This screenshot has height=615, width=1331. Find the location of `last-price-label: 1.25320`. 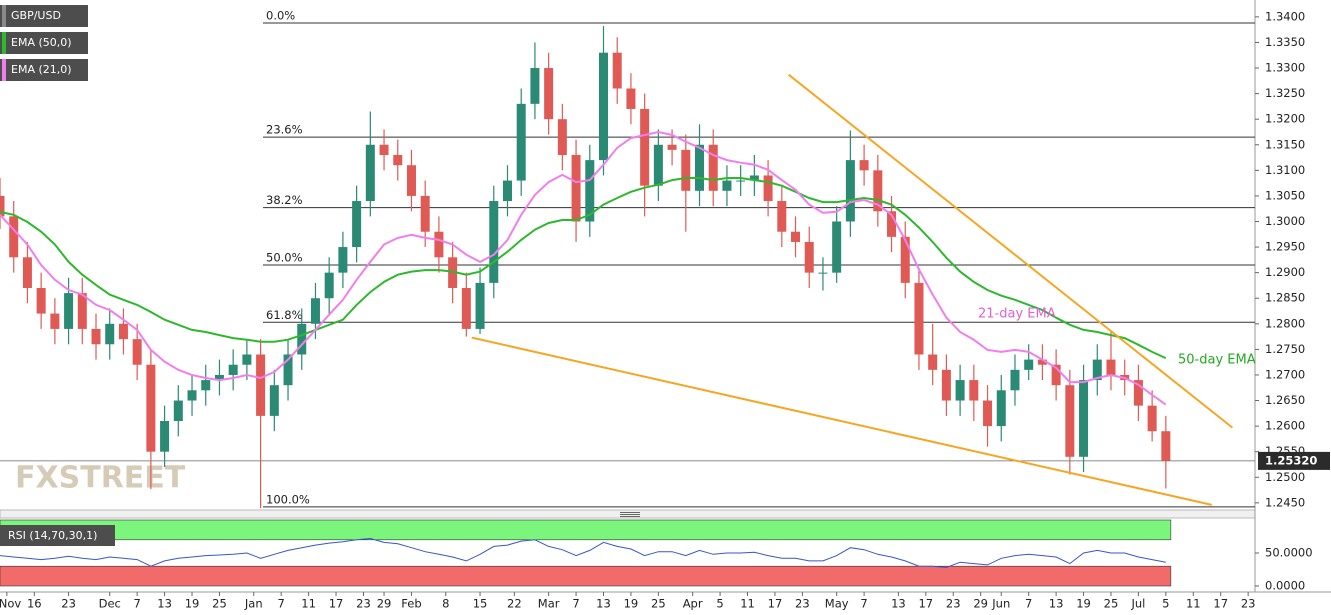

last-price-label: 1.25320 is located at coordinates (1291, 460).